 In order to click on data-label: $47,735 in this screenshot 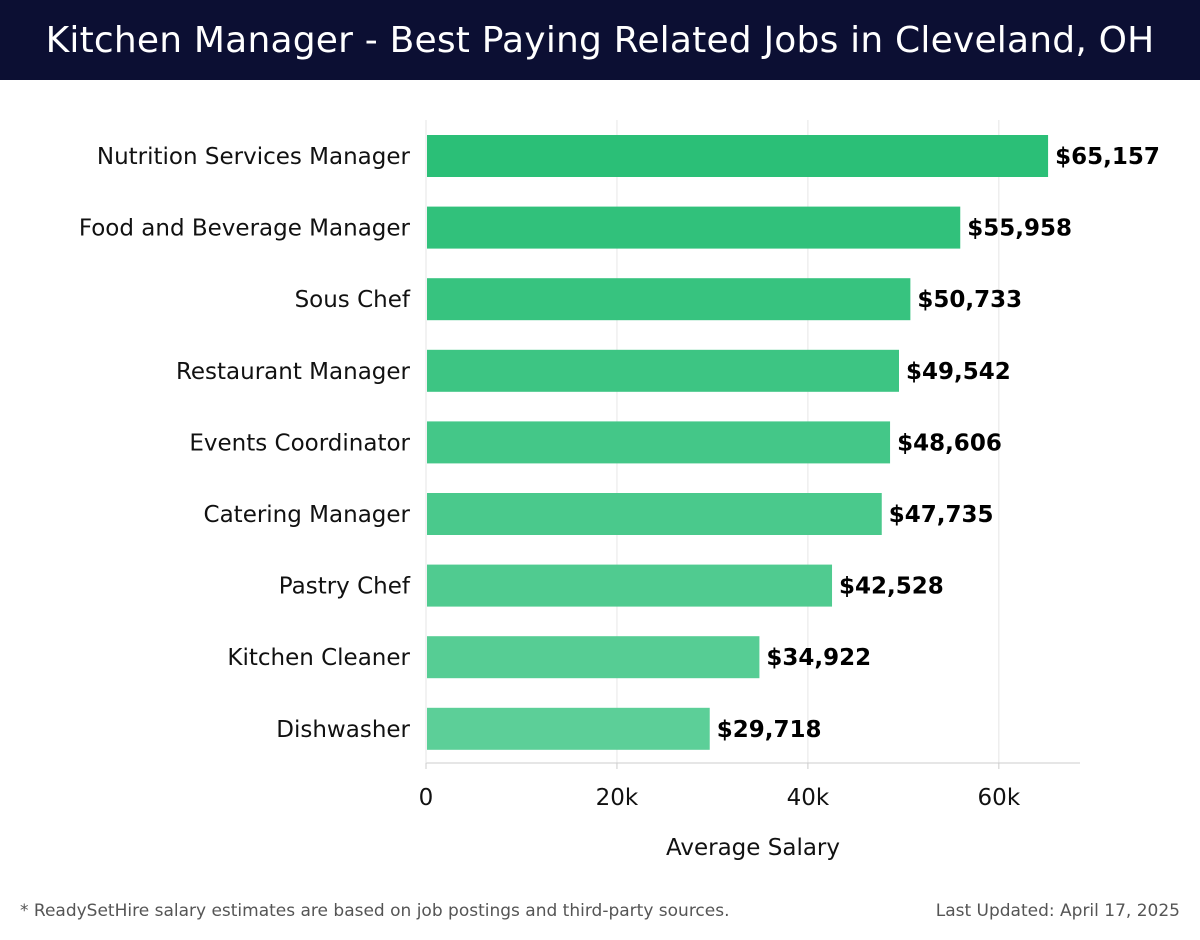, I will do `click(941, 515)`.